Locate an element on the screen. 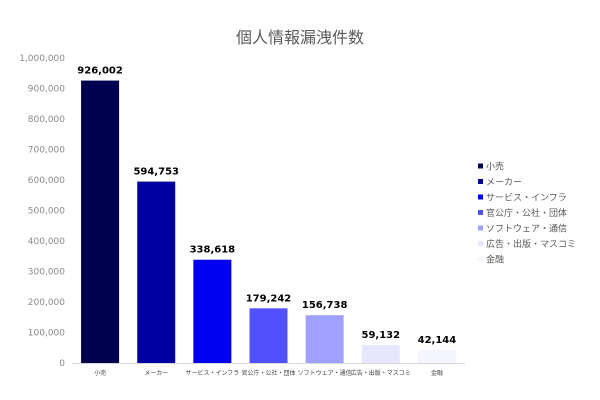 Image resolution: width=600 pixels, height=400 pixels. y-tick-label: 1,000,000 is located at coordinates (42, 59).